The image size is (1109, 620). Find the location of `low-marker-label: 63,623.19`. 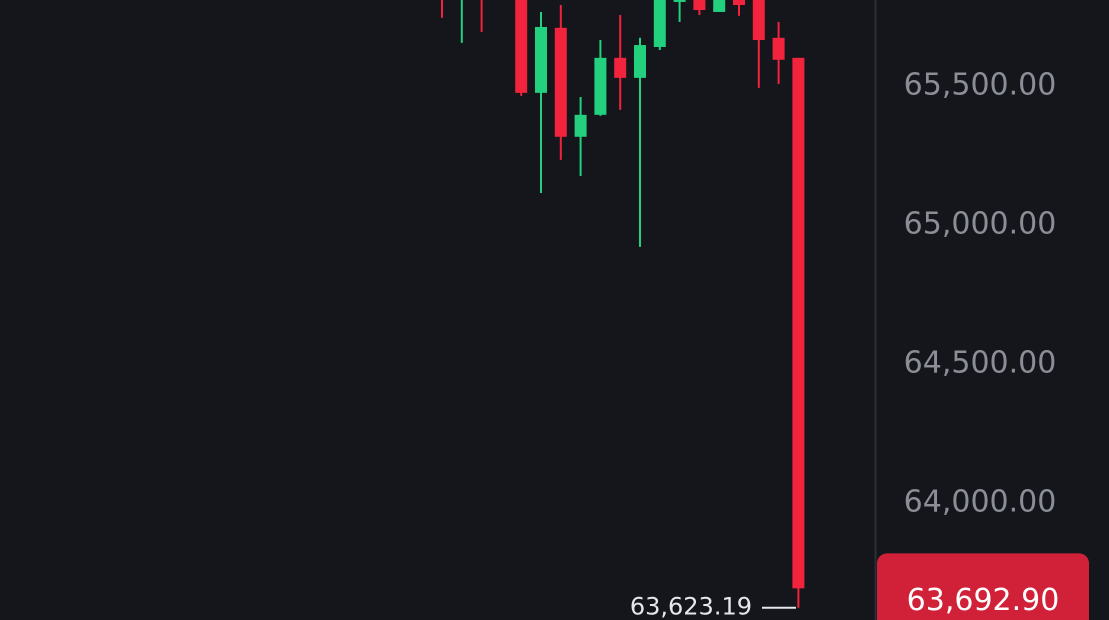

low-marker-label: 63,623.19 is located at coordinates (691, 606).